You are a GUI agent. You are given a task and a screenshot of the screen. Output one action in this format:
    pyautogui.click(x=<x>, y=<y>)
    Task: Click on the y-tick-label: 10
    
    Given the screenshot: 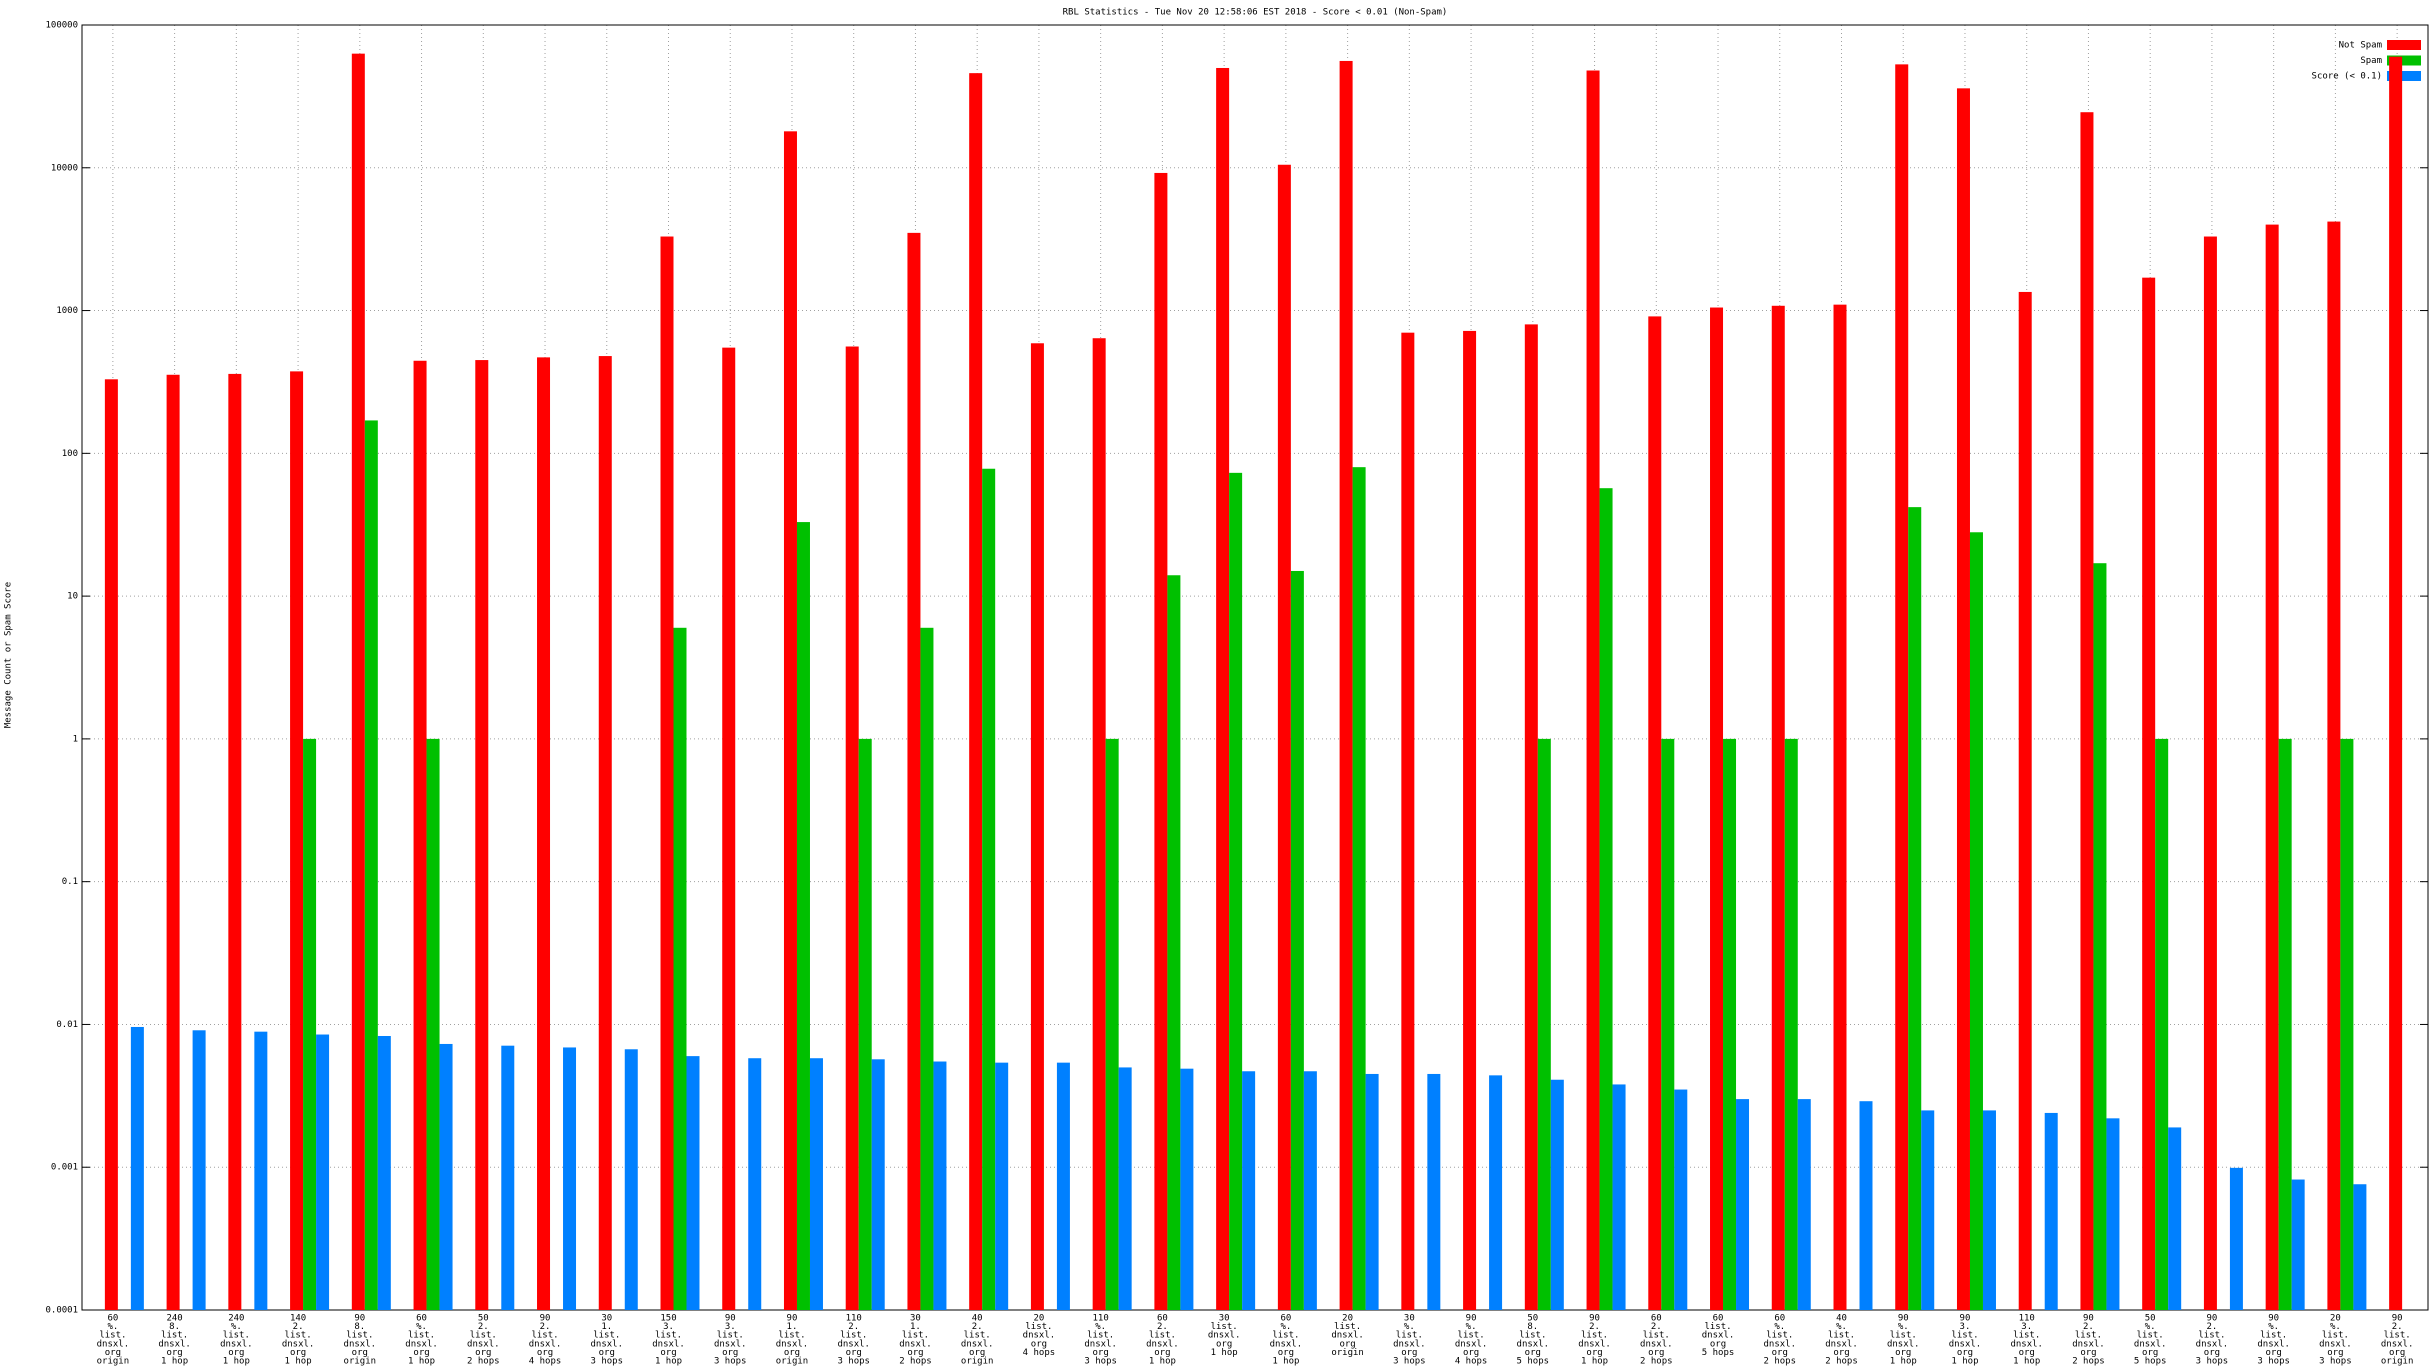 What is the action you would take?
    pyautogui.click(x=72, y=597)
    